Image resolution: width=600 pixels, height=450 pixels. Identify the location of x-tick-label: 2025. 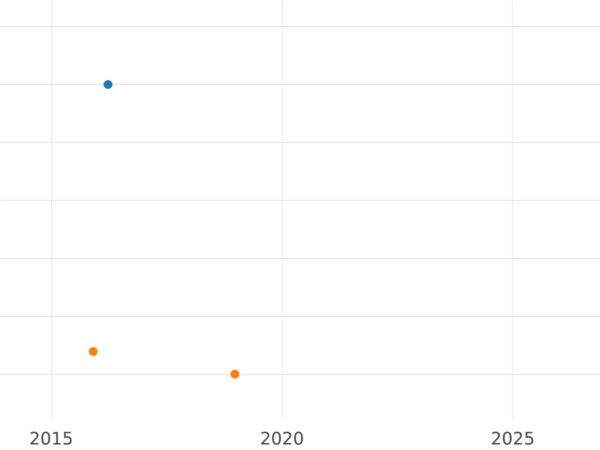
(512, 440).